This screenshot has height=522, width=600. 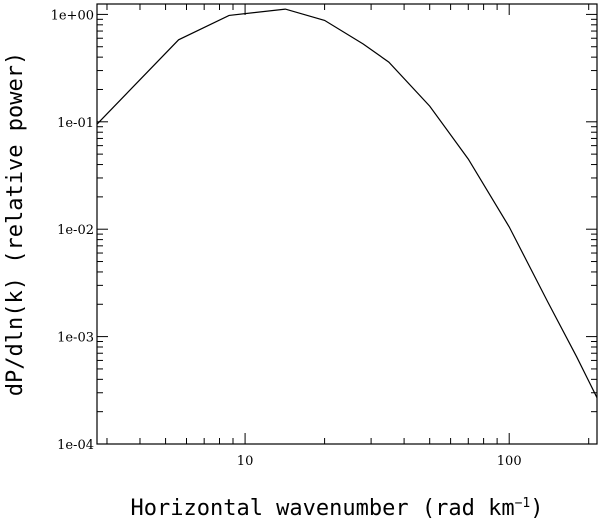 I want to click on x-axis-title-superscript: −1, so click(x=523, y=503).